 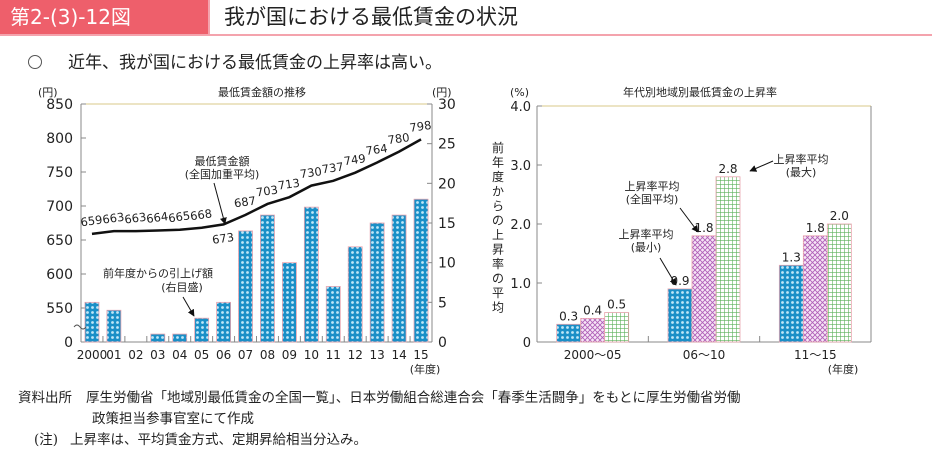 What do you see at coordinates (447, 184) in the screenshot?
I see `right-axis-tick-label: 20` at bounding box center [447, 184].